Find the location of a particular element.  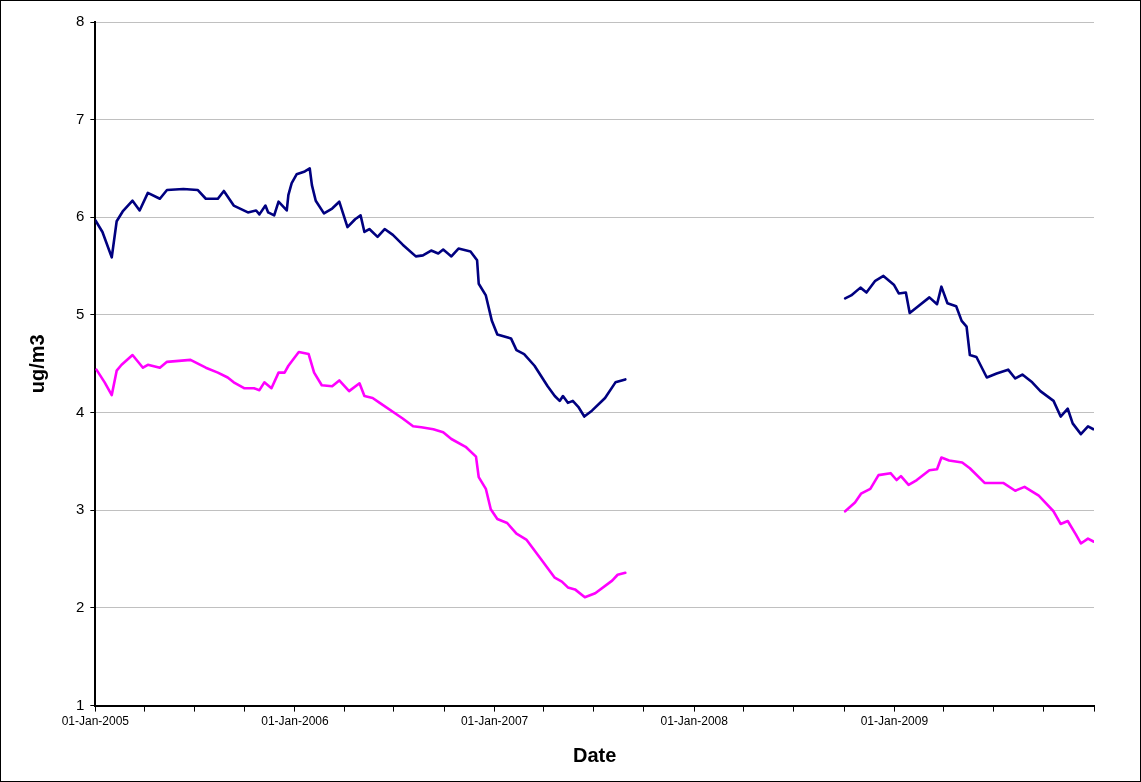

x-tick-label: 01-Jan-2005 is located at coordinates (95, 721).